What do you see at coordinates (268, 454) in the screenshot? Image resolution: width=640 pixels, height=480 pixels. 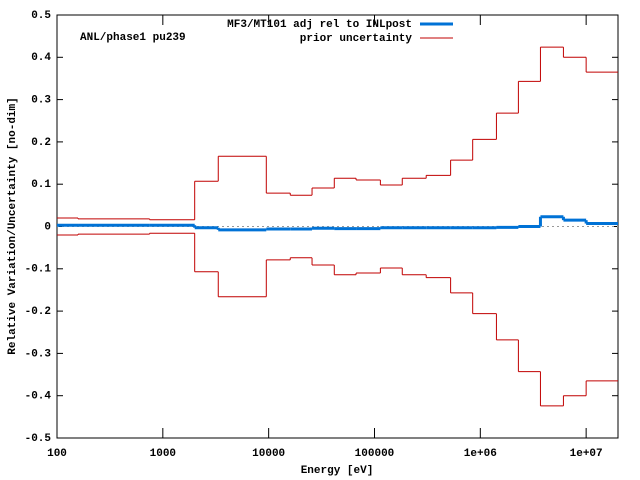 I see `x-tick-label: 10000` at bounding box center [268, 454].